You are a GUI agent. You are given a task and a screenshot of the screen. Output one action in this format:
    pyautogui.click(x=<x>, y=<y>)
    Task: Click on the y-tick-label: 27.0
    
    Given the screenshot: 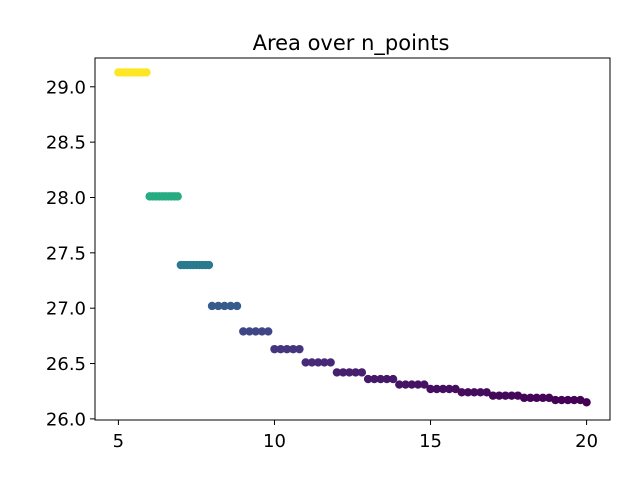 What is the action you would take?
    pyautogui.click(x=66, y=309)
    